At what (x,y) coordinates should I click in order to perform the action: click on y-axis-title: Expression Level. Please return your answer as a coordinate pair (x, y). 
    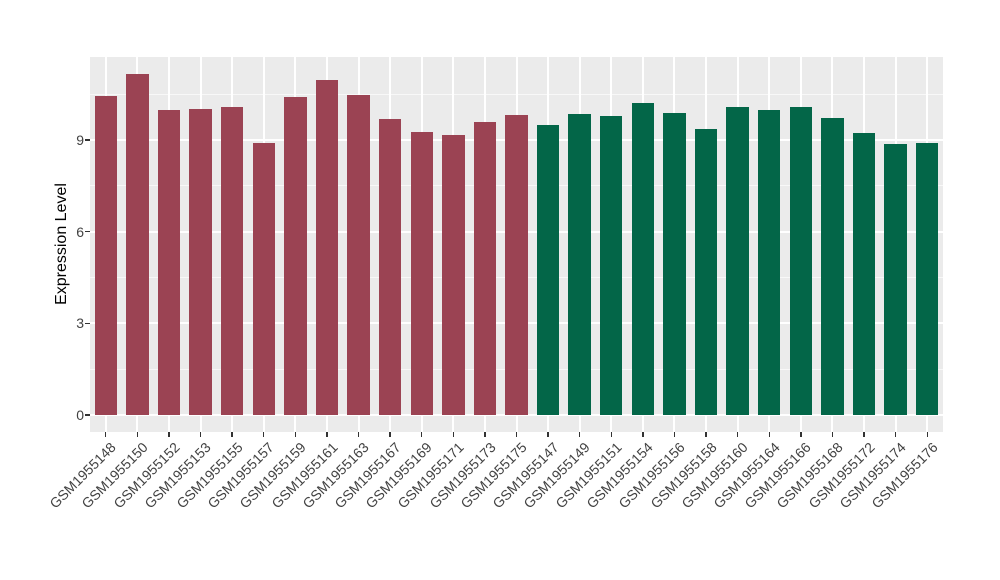
    Looking at the image, I should click on (61, 244).